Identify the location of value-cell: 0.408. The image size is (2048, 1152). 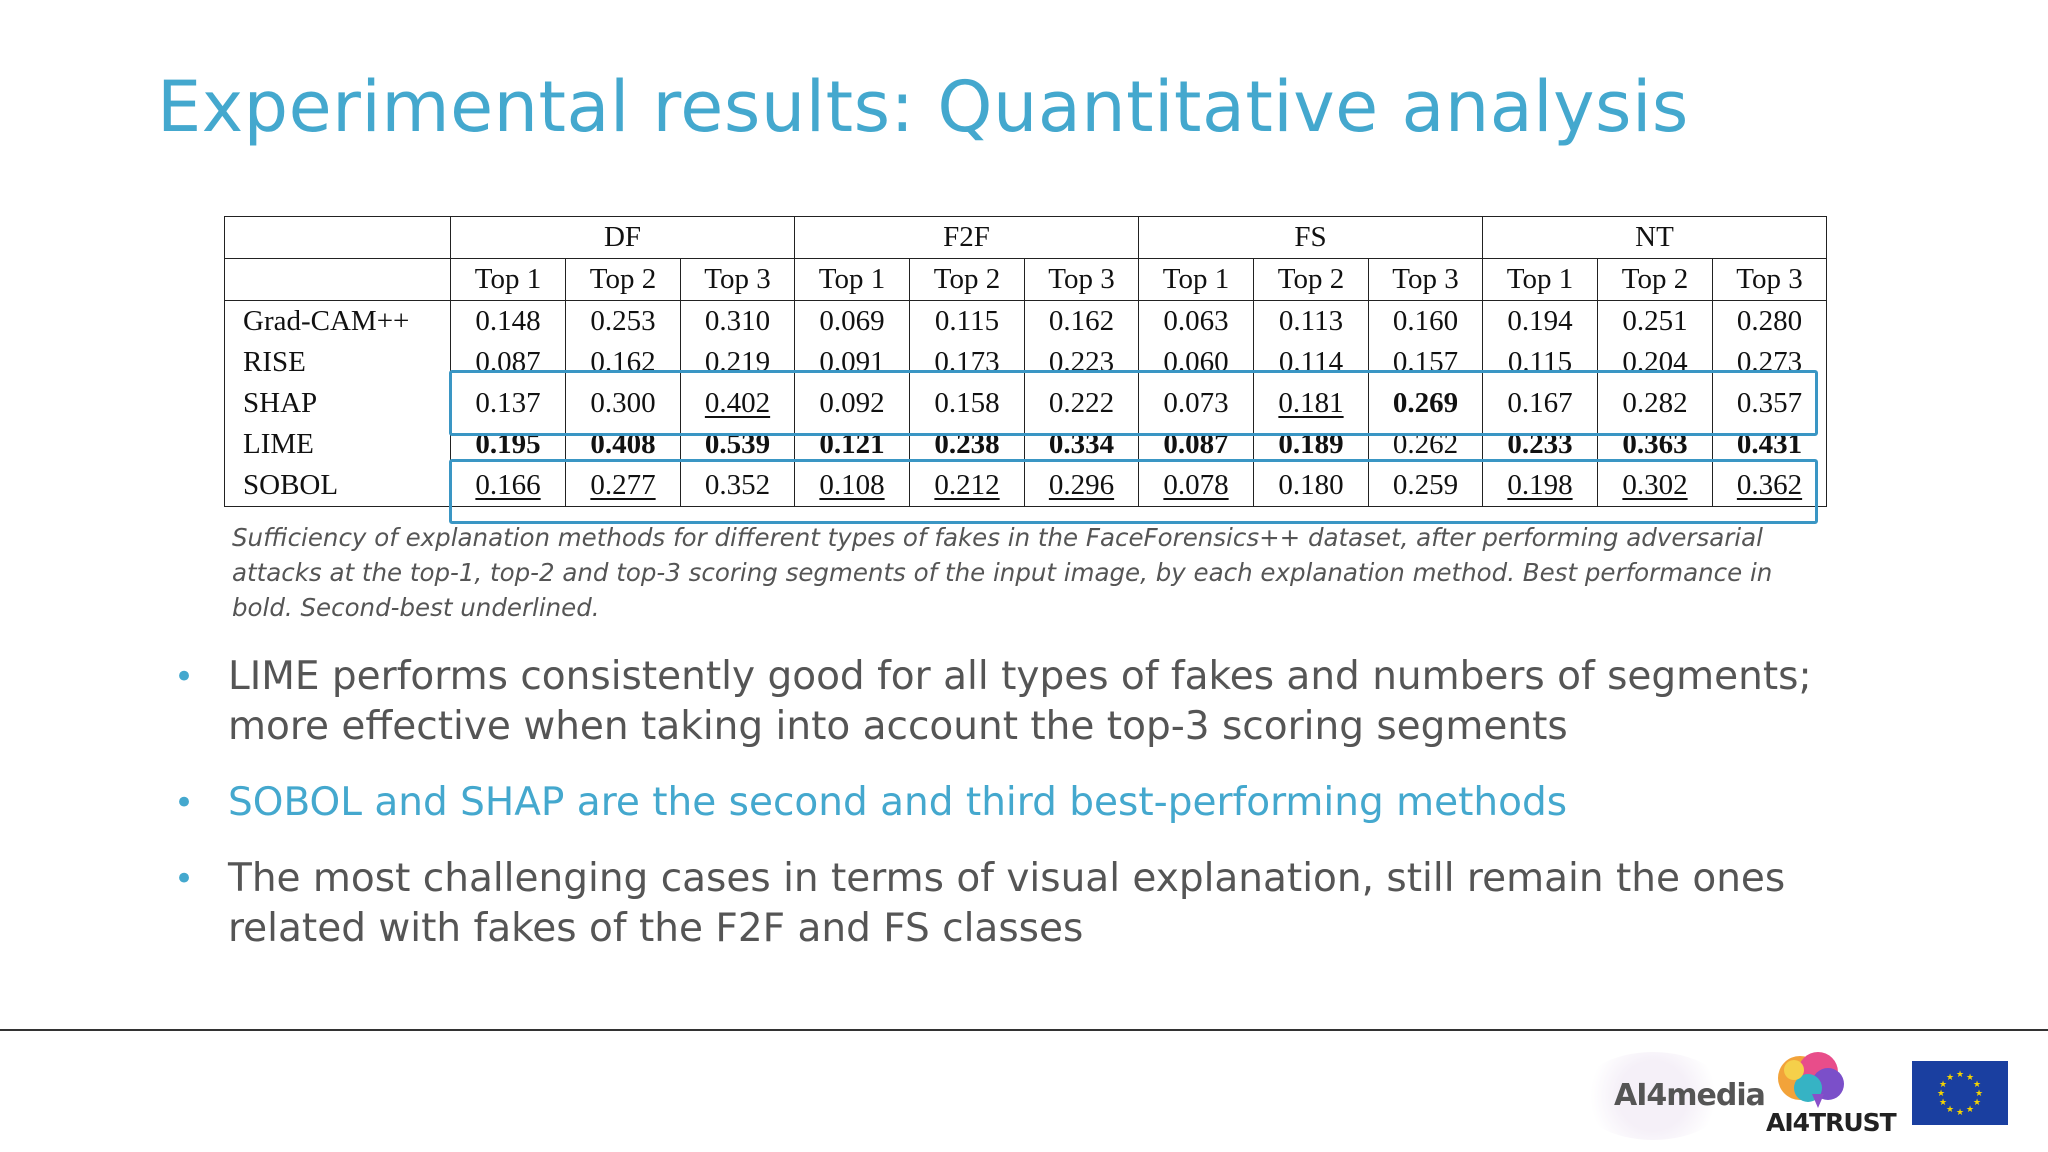
(623, 444).